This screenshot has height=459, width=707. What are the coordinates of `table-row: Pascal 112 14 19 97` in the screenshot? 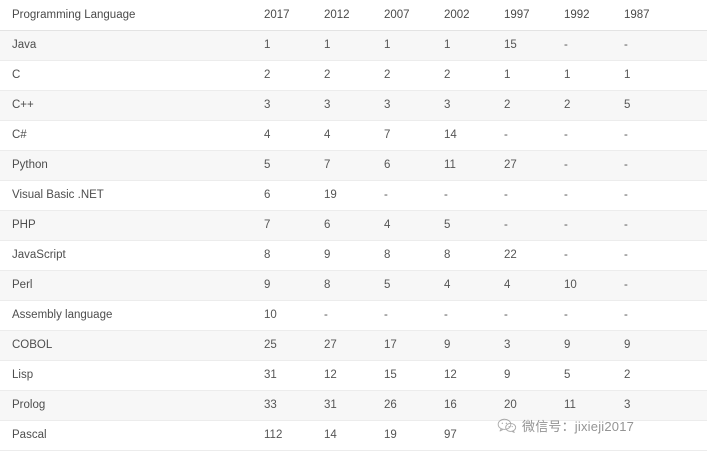 It's located at (353, 435).